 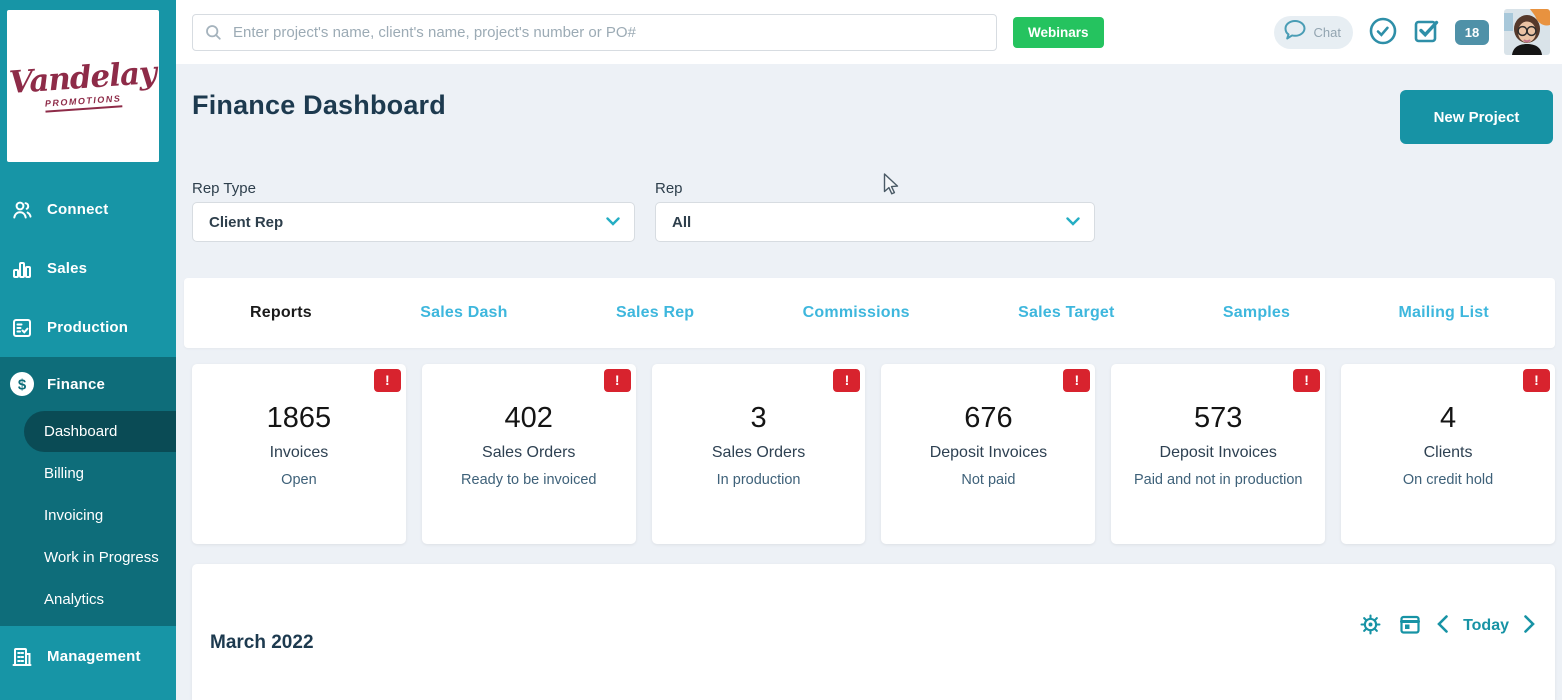 I want to click on stat-label: Invoices, so click(x=299, y=452).